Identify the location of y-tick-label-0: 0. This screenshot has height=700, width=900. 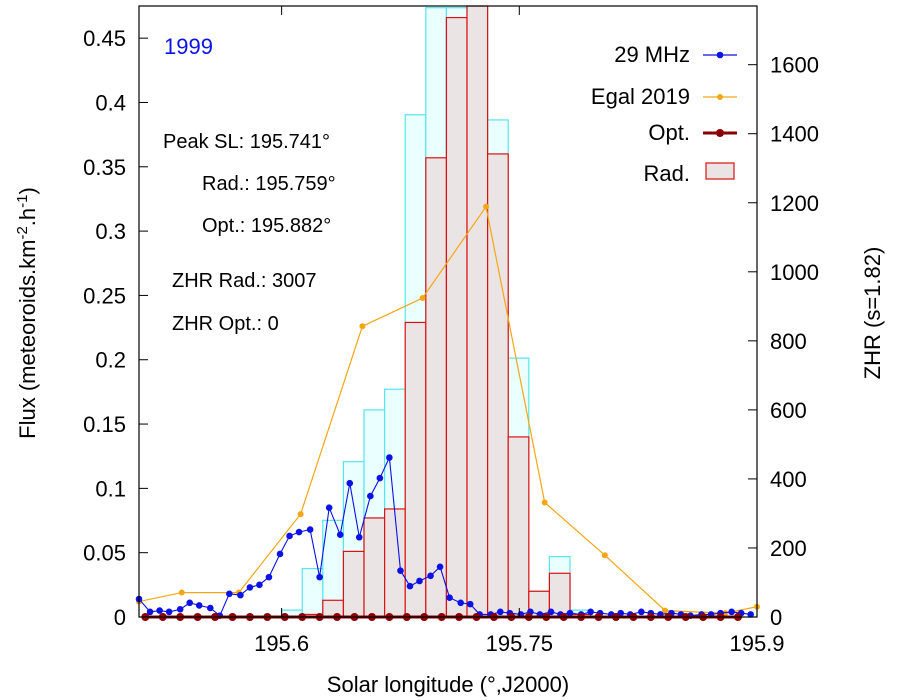
(120, 617).